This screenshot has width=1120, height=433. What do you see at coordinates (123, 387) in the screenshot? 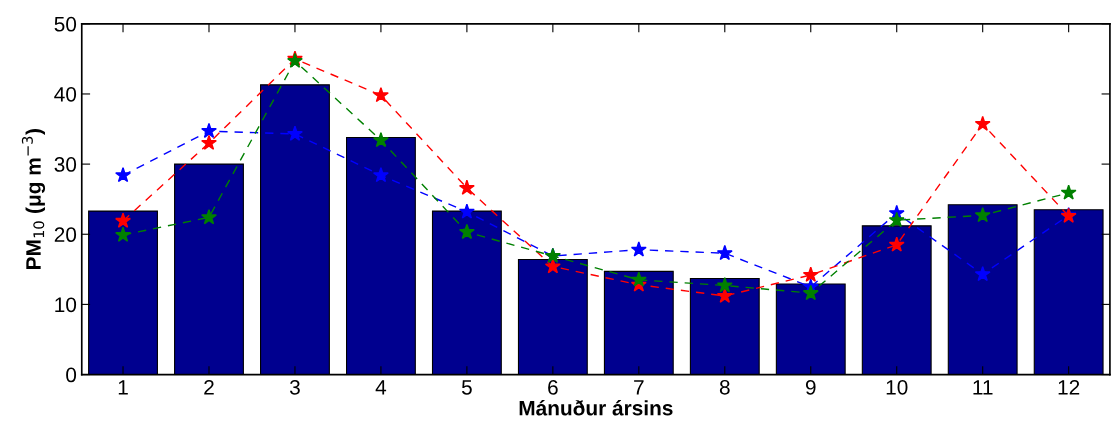
I see `x-tick-label: 1` at bounding box center [123, 387].